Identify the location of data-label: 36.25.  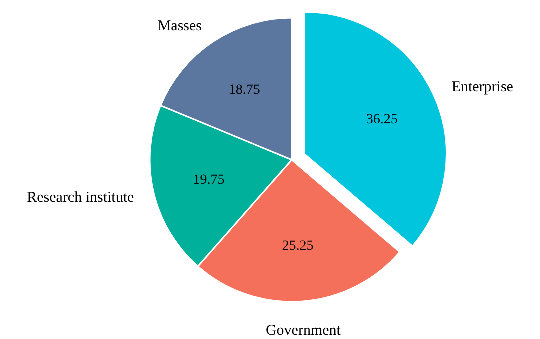
(382, 120).